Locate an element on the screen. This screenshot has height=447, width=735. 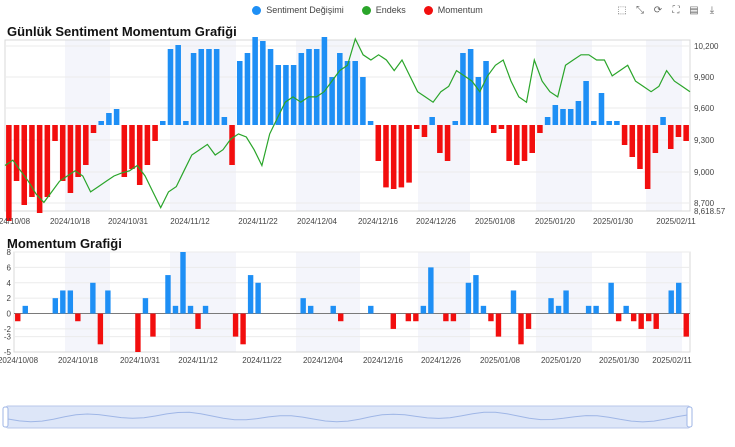
legend-item-endeks: Endeks is located at coordinates (383, 10).